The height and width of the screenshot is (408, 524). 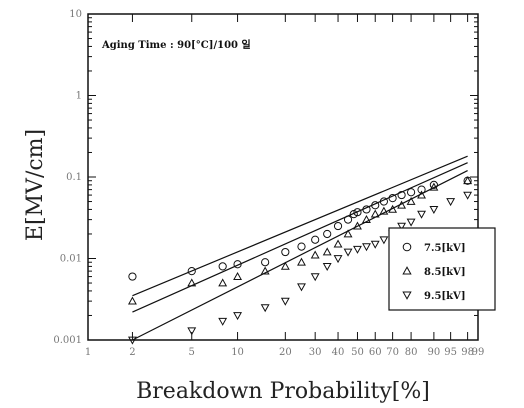 I want to click on legend-box, so click(x=442, y=269).